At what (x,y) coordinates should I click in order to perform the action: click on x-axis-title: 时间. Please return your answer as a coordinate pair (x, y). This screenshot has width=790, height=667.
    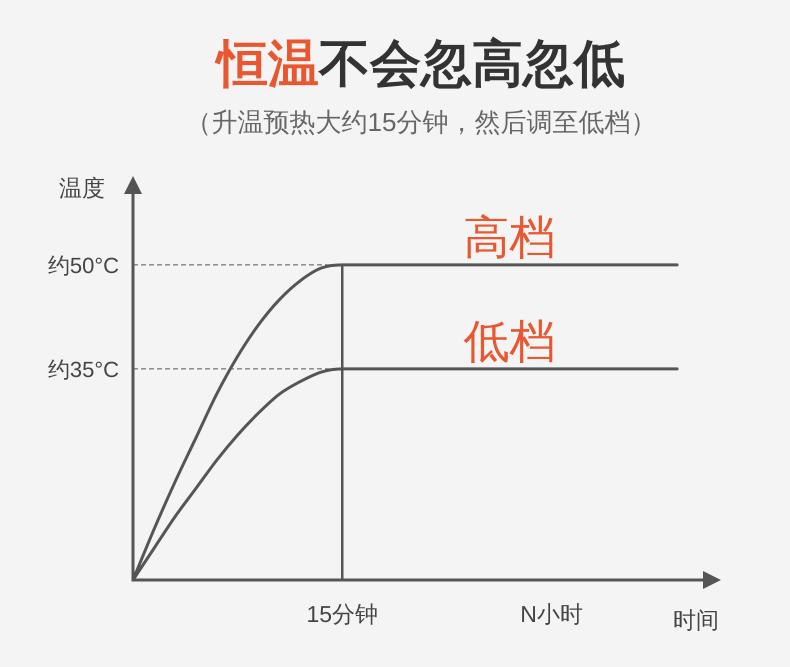
    Looking at the image, I should click on (696, 620).